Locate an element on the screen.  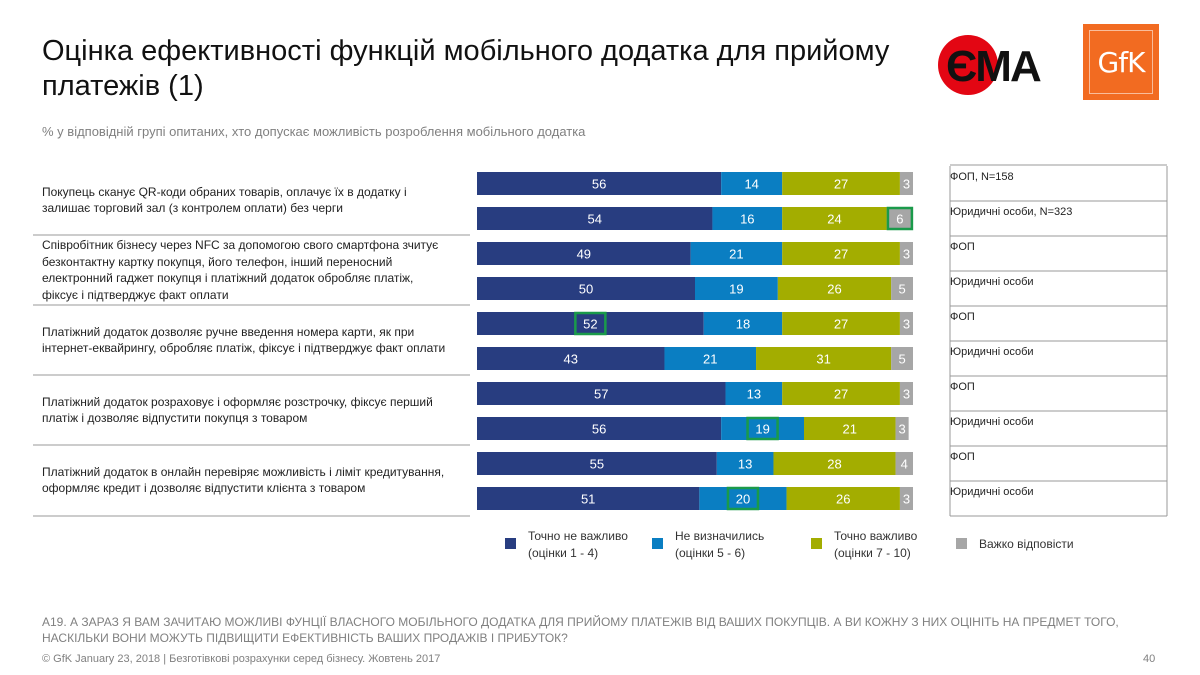
bar-value-label: 16 is located at coordinates (747, 219).